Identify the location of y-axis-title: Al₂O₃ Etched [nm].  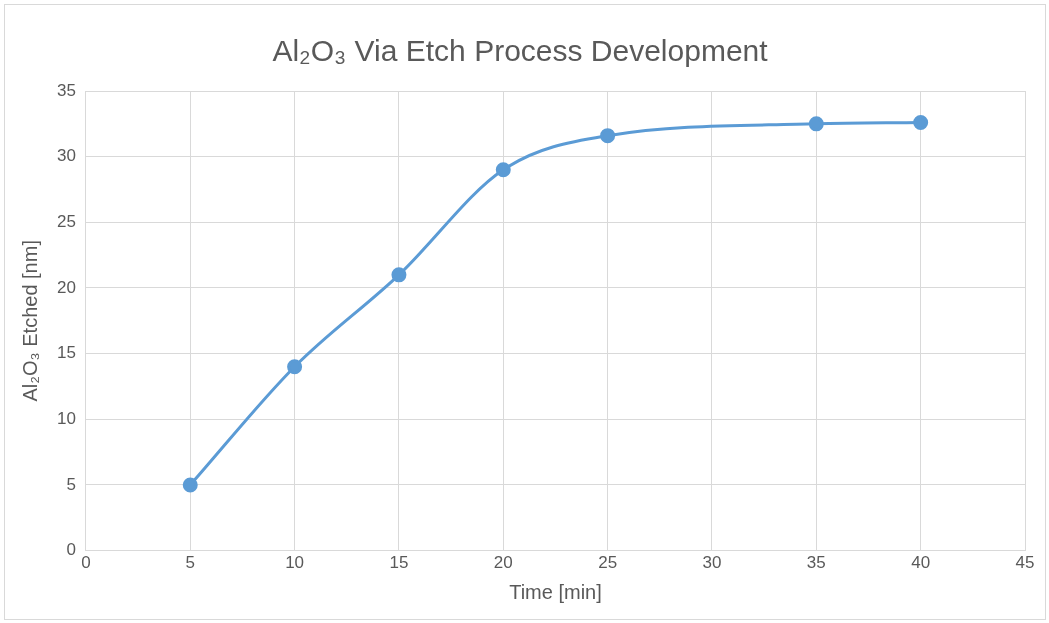
(29, 321).